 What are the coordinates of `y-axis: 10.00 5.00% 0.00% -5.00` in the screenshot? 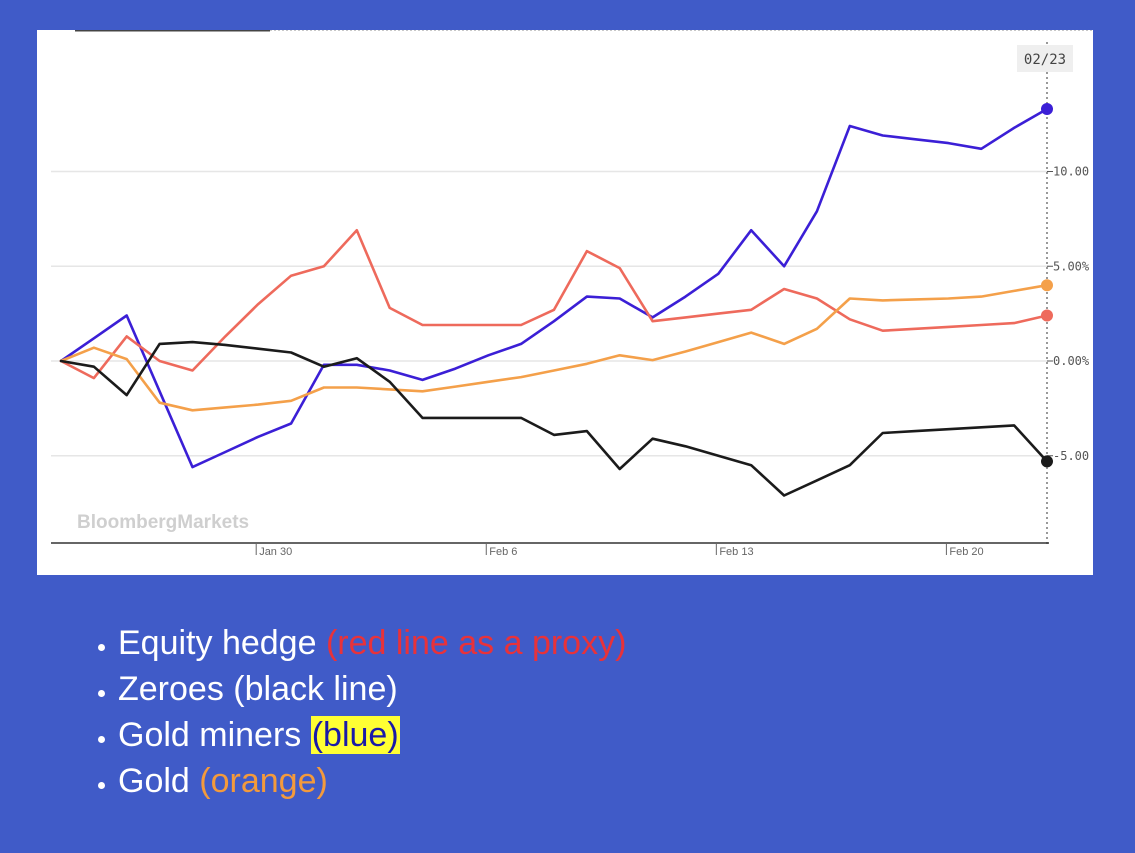 It's located at (1068, 314).